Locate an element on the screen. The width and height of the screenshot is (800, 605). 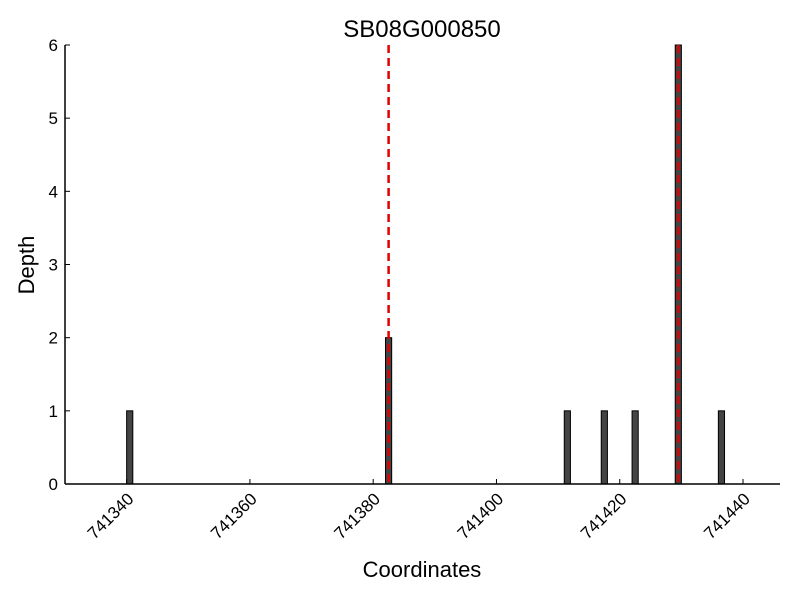
x-tick-label: 741420 is located at coordinates (604, 516).